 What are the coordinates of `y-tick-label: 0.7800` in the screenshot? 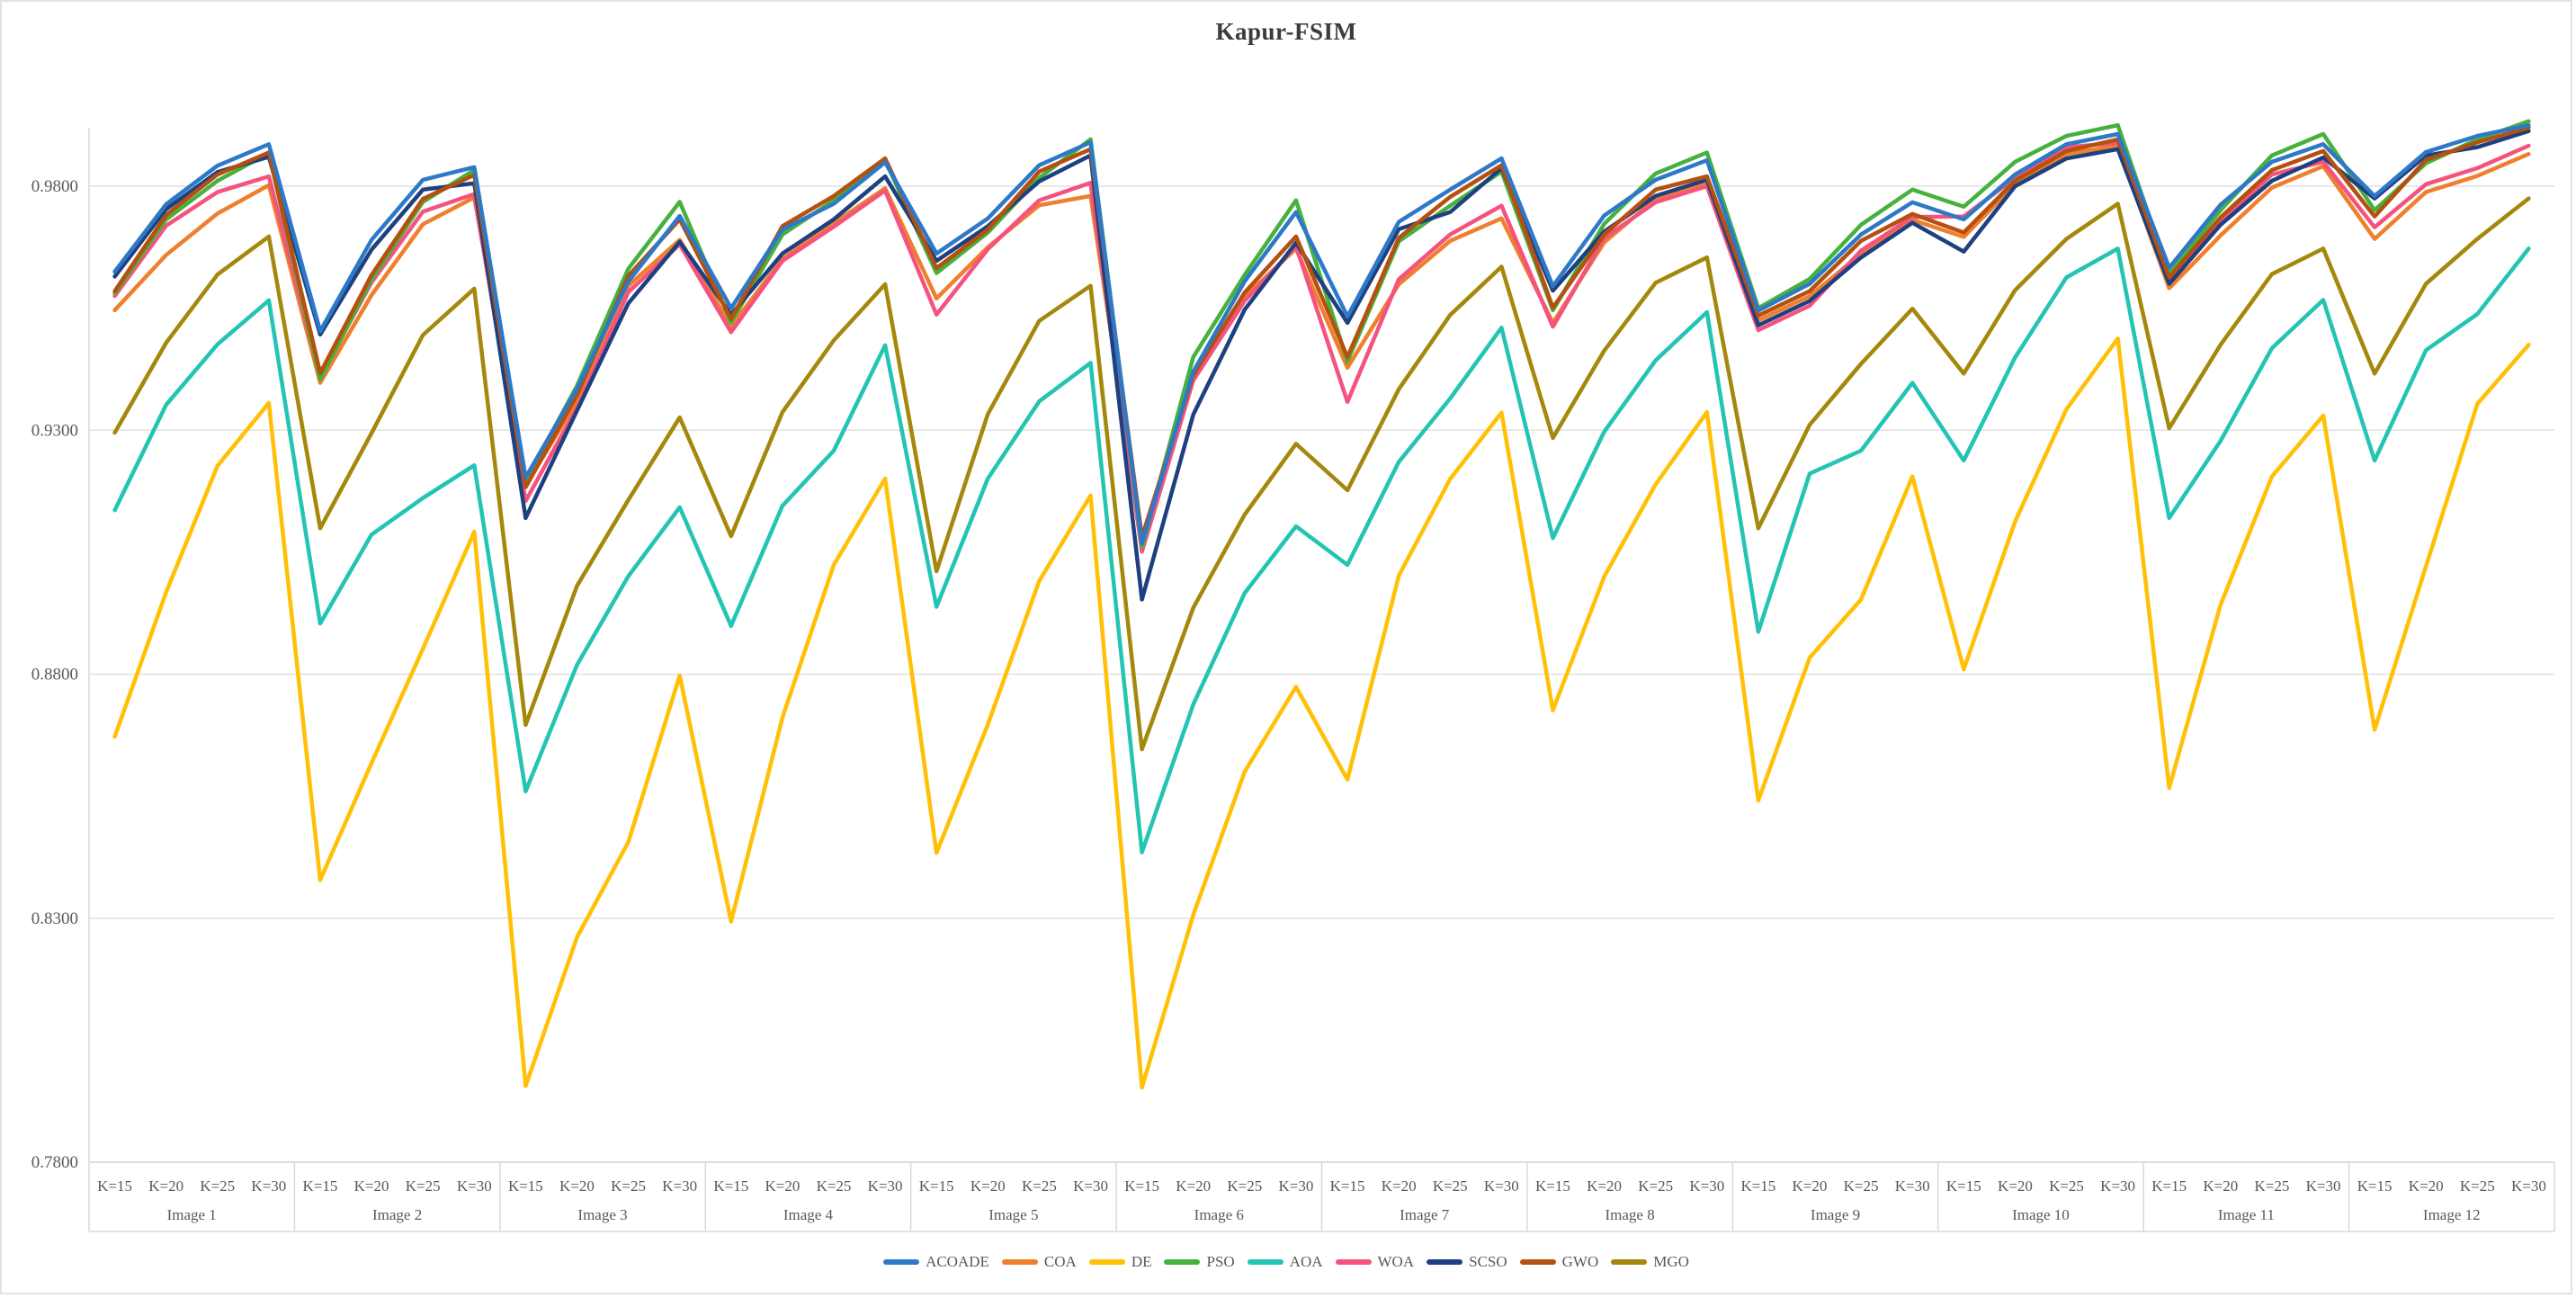 It's located at (54, 1162).